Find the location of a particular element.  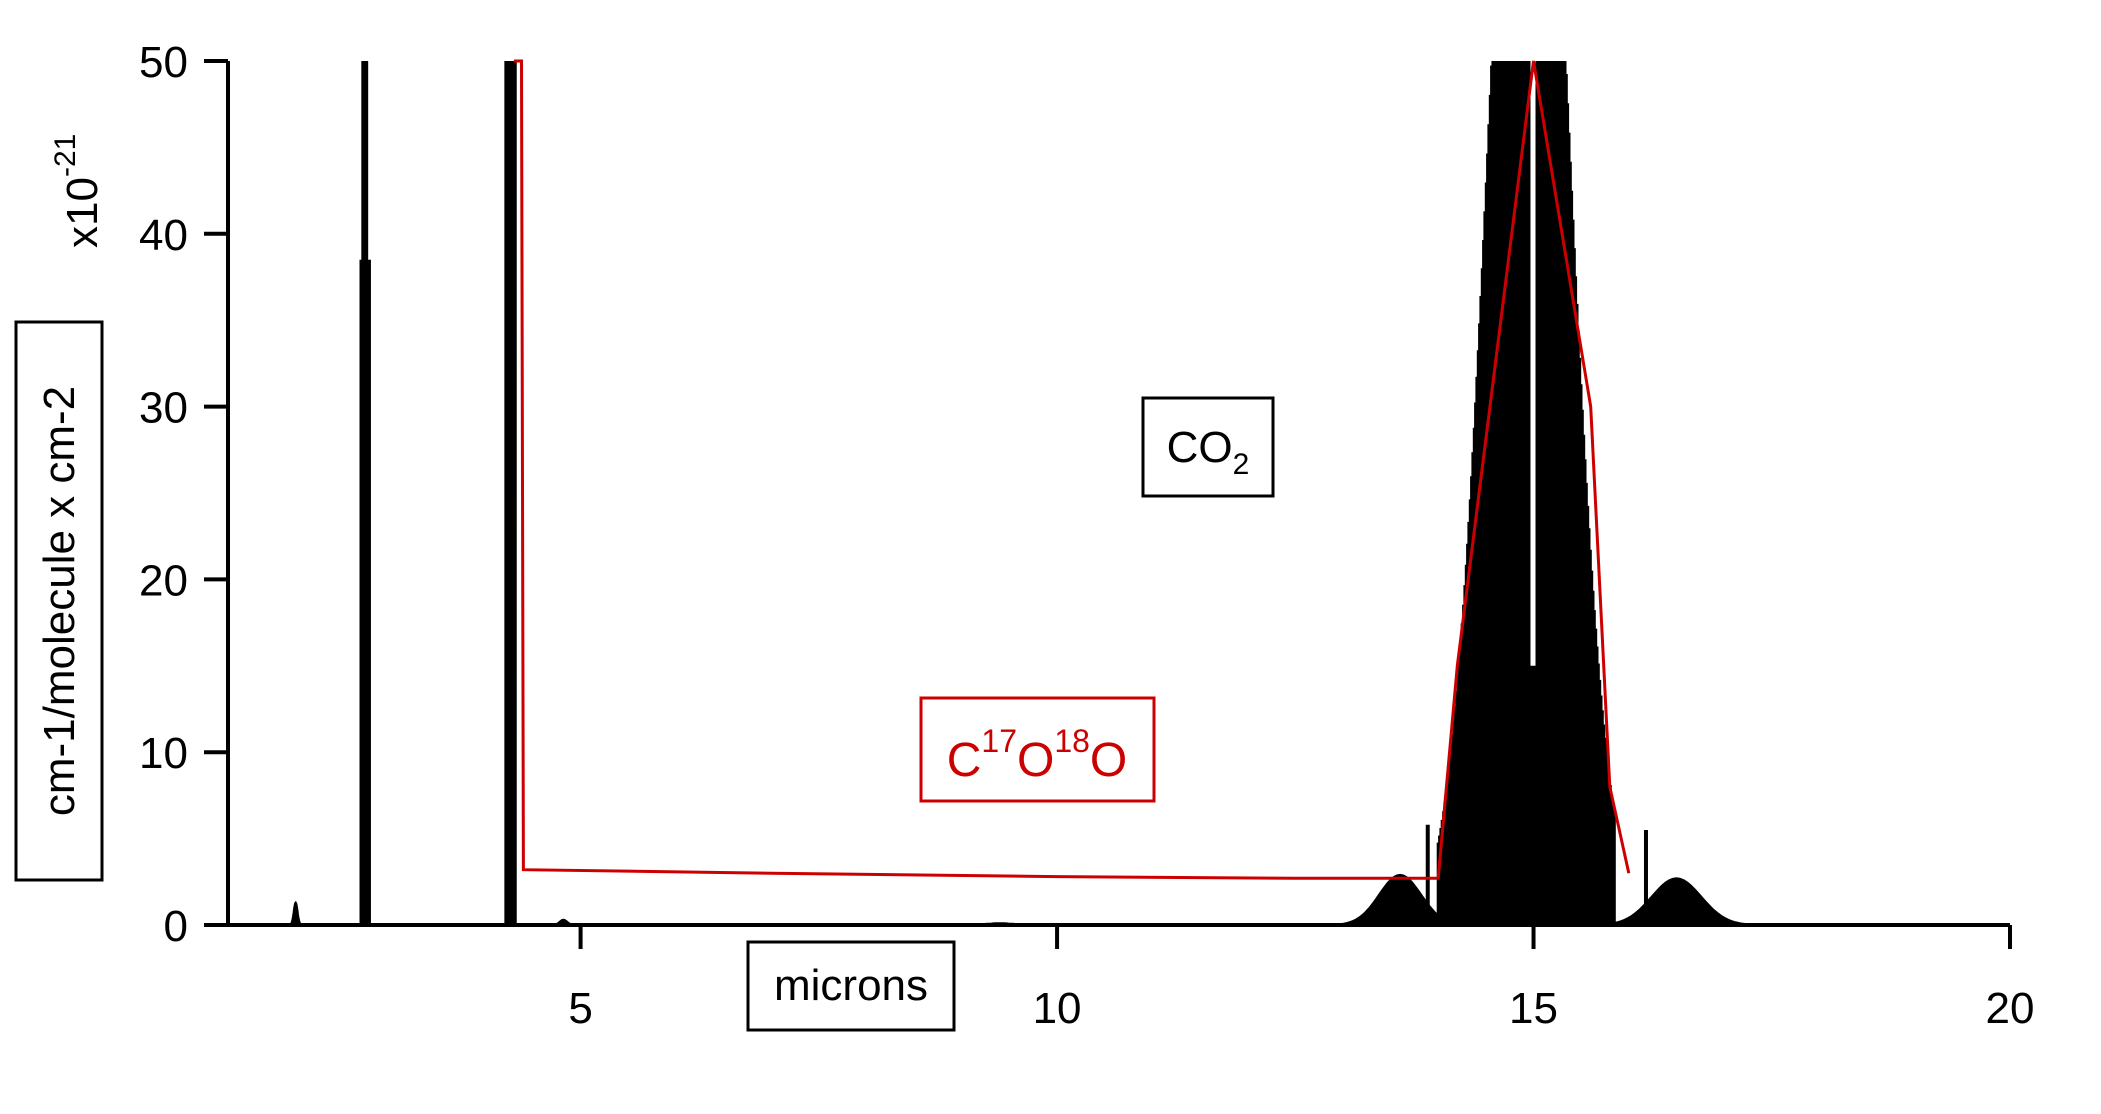

y-scale-exponent: -21 is located at coordinates (65, 155).